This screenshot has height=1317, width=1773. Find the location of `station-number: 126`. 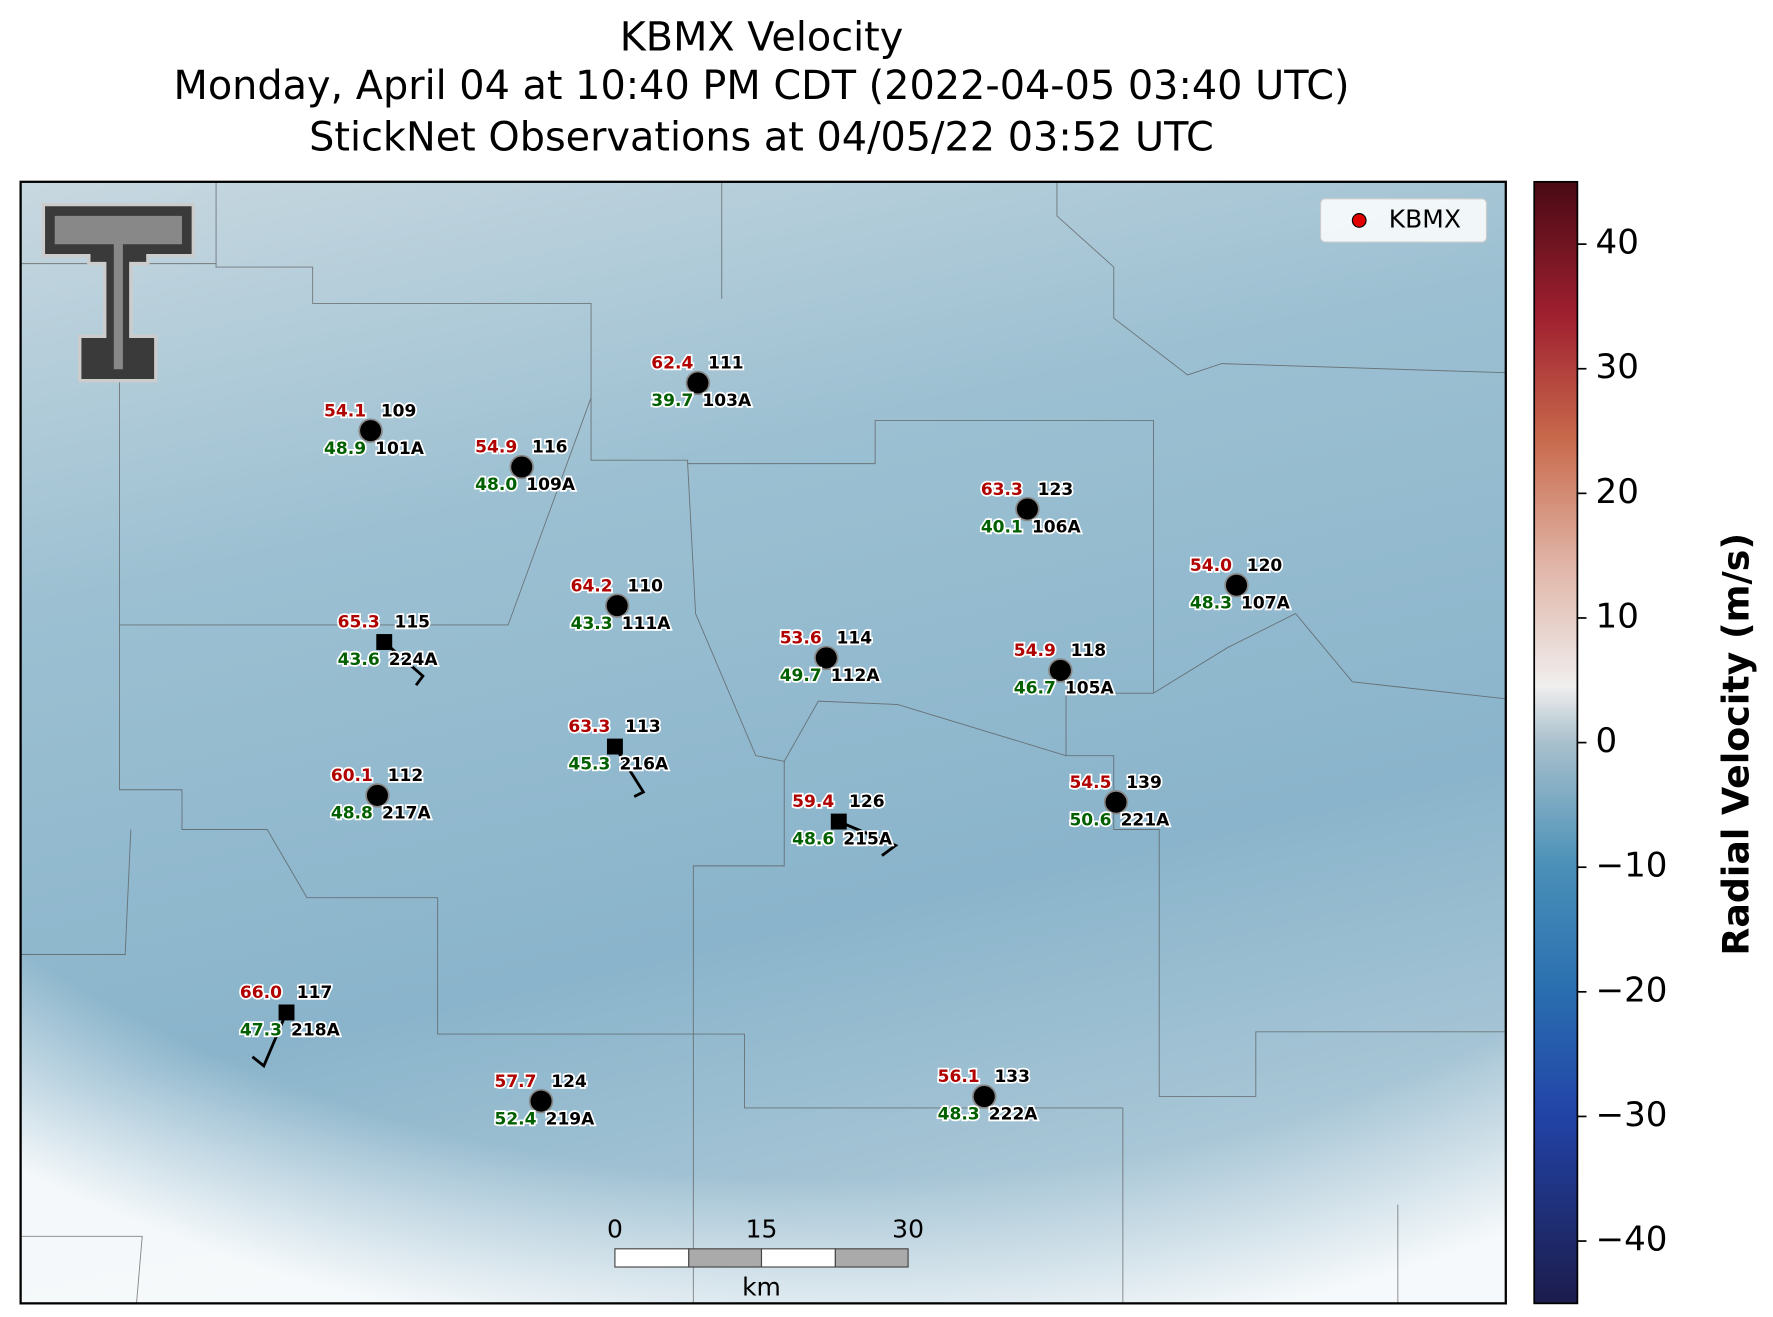

station-number: 126 is located at coordinates (867, 802).